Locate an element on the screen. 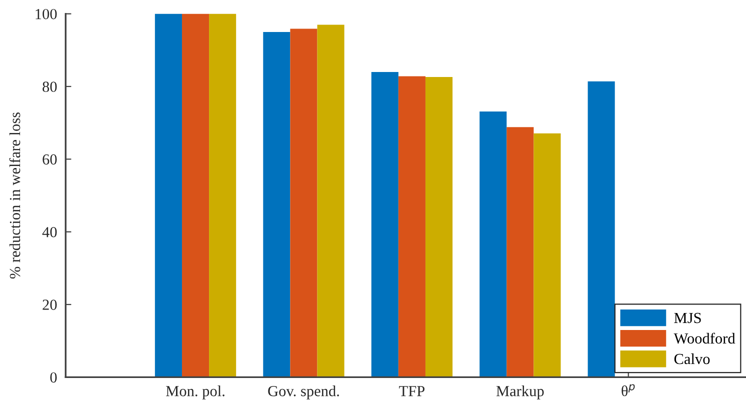 This screenshot has height=406, width=746. x-tick-label: θ$^{p}$ is located at coordinates (628, 390).